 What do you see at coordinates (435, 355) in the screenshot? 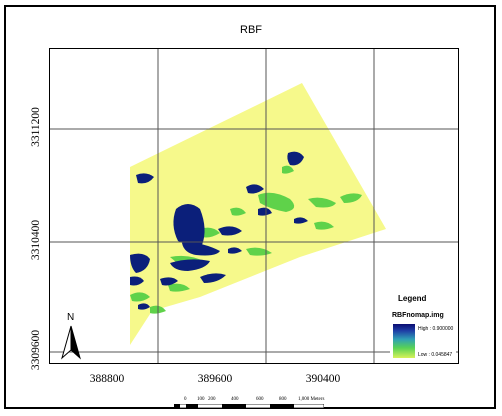
I see `legend-low-label: Low : 0.045847` at bounding box center [435, 355].